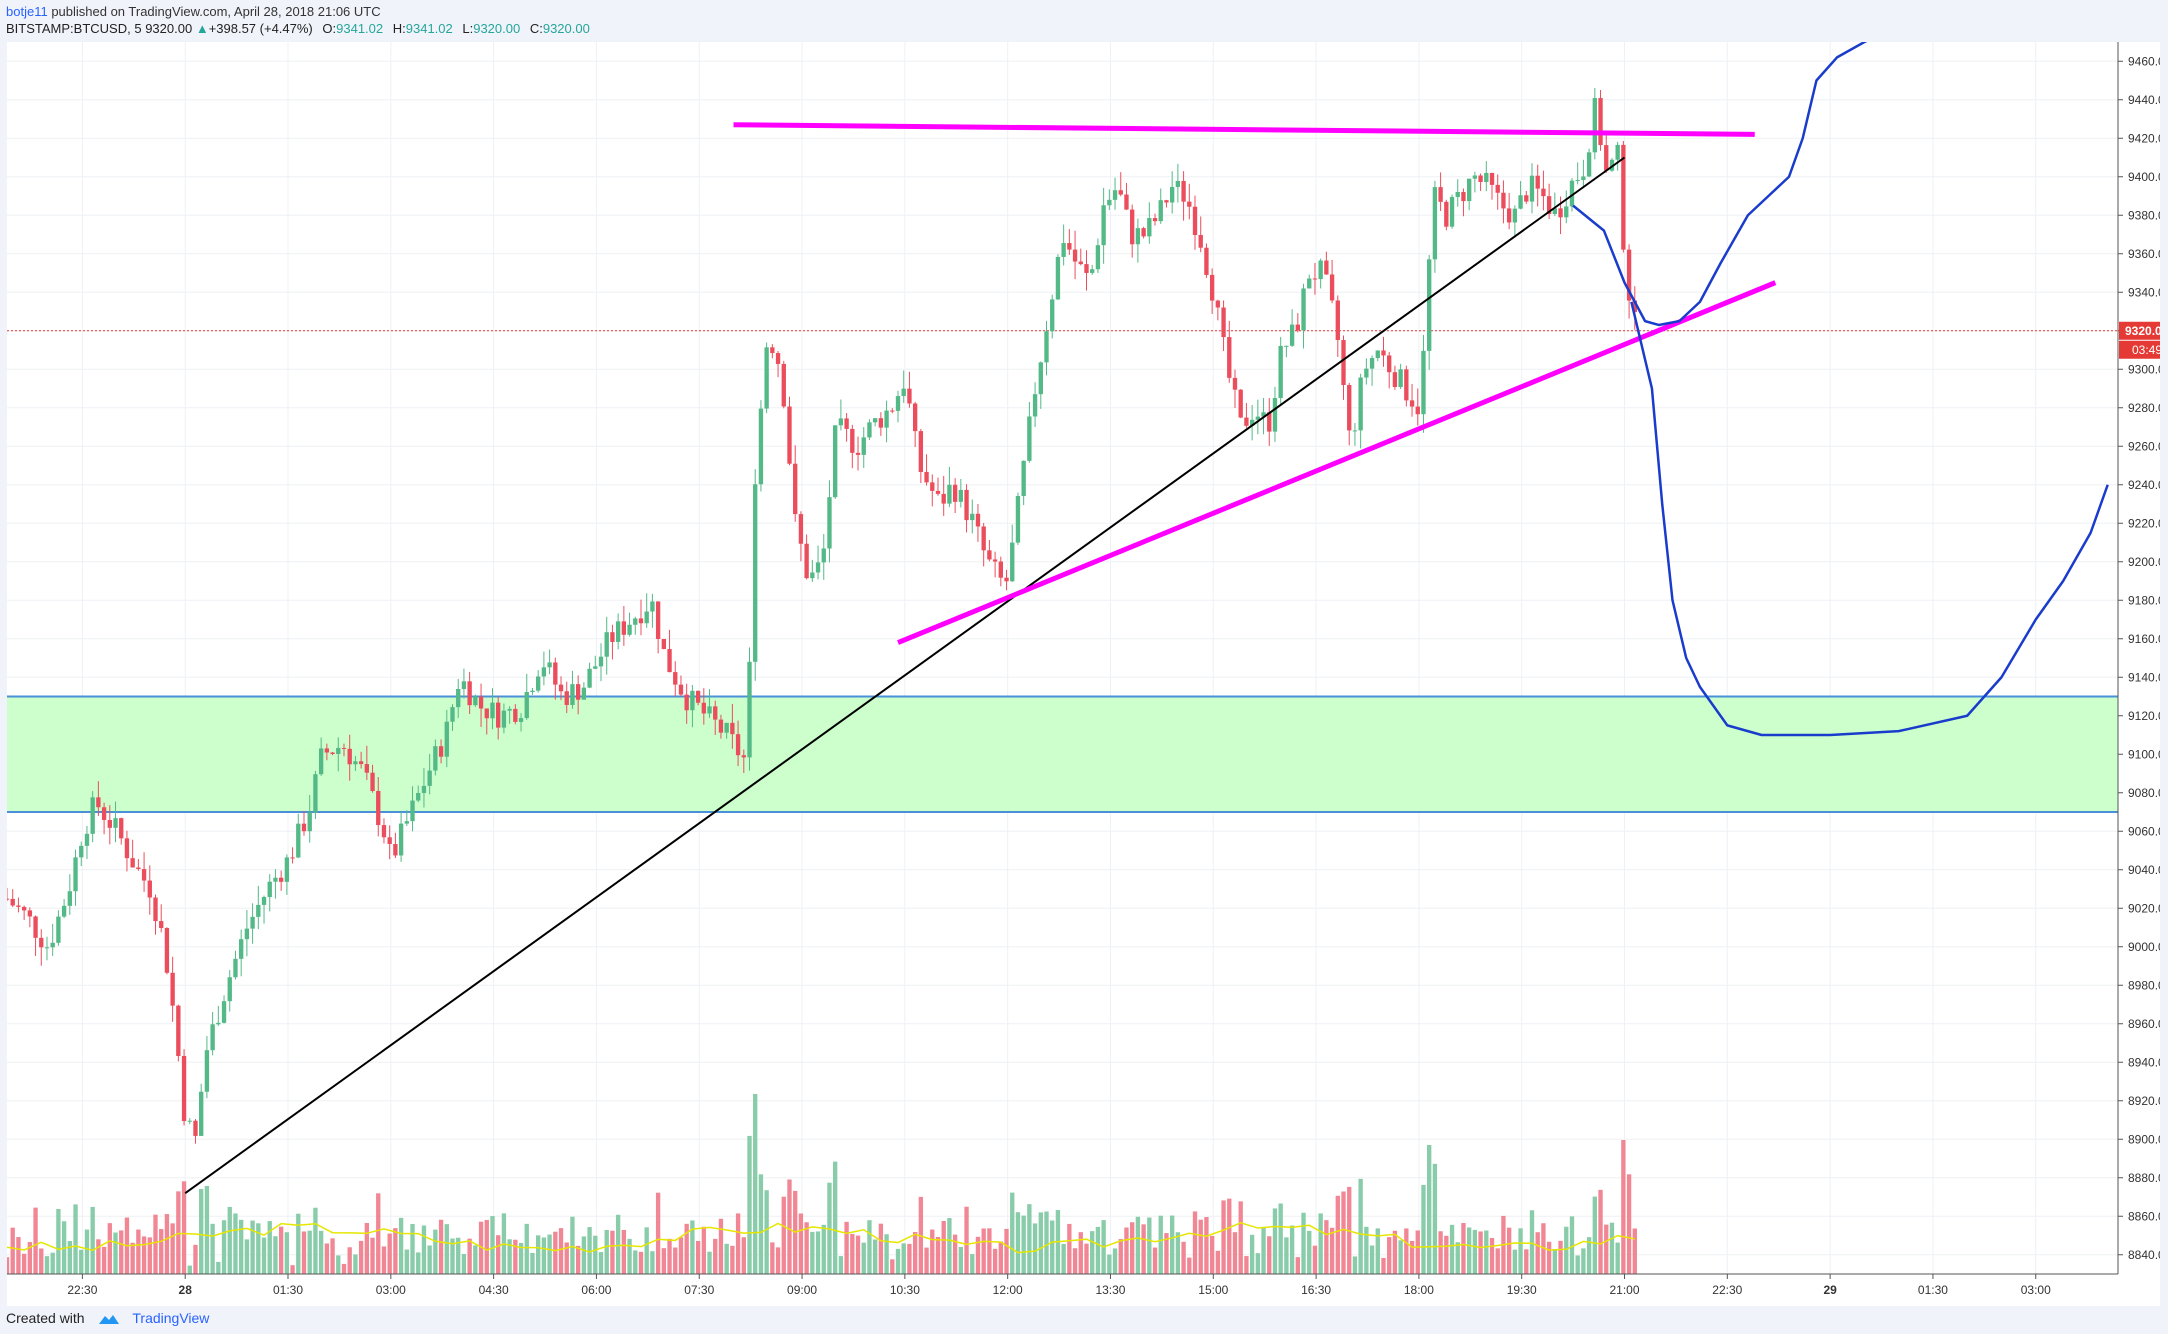 This screenshot has width=2168, height=1334. Describe the element at coordinates (2144, 754) in the screenshot. I see `y-tick-label: 9100.00` at that location.